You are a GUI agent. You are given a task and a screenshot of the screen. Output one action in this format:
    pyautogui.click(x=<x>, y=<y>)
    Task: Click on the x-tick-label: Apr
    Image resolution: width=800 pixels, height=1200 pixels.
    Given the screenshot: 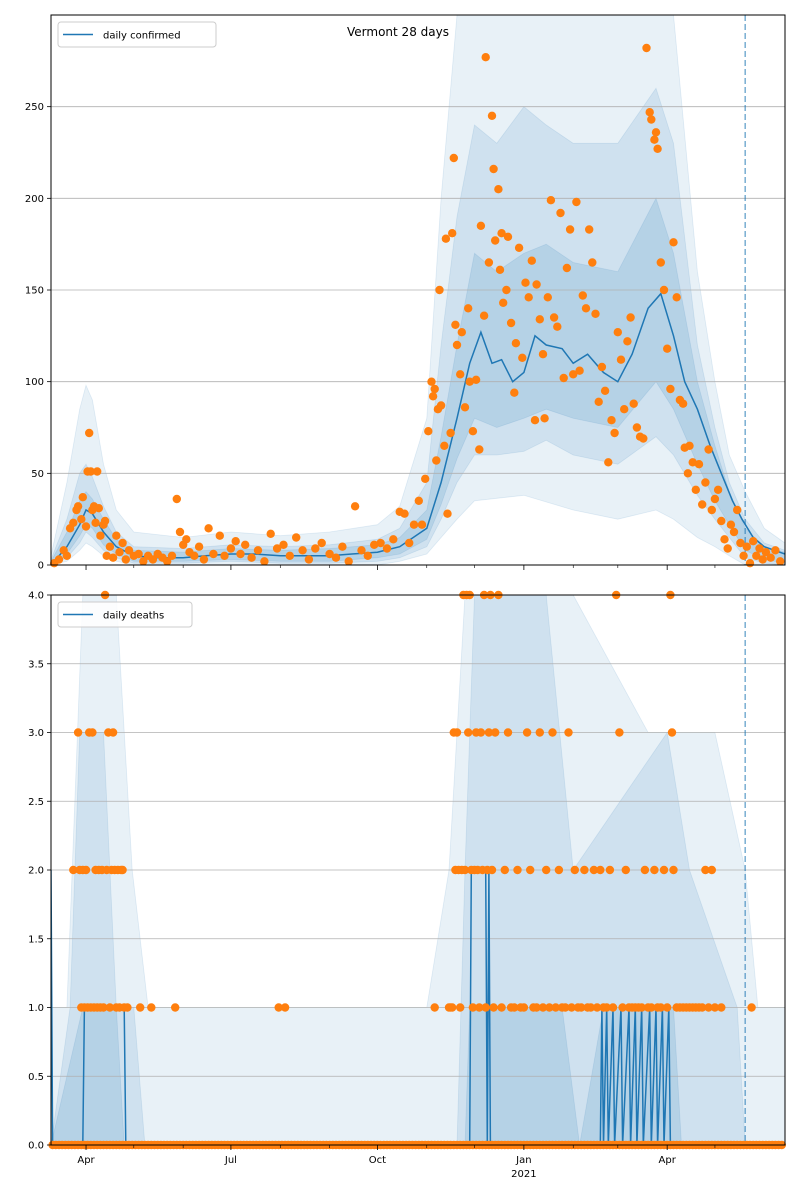 What is the action you would take?
    pyautogui.click(x=86, y=1160)
    